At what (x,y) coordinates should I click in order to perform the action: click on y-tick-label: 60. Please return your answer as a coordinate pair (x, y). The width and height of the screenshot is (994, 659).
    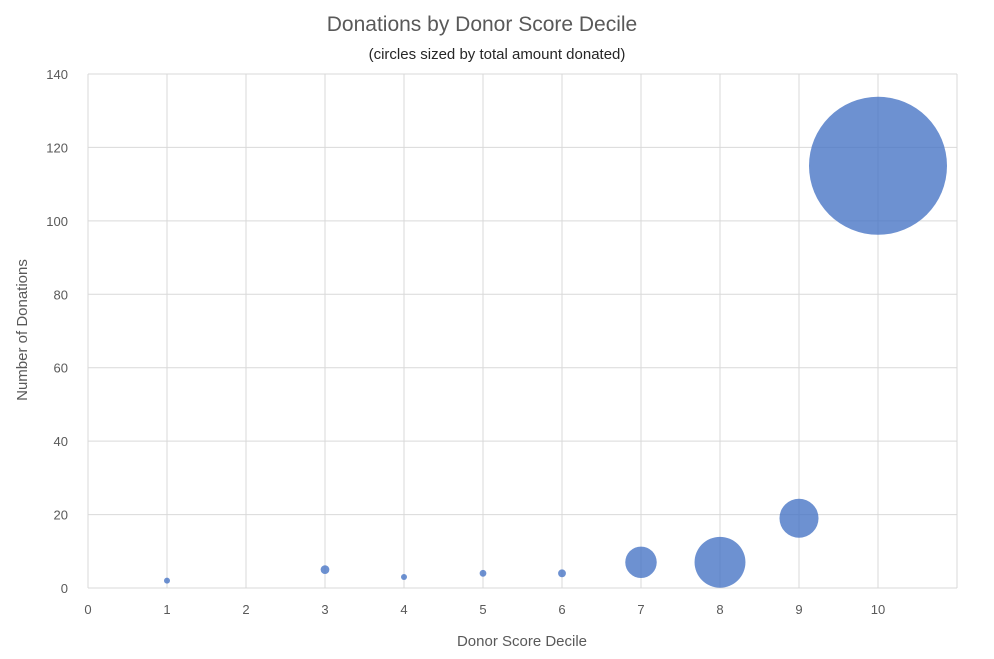
    Looking at the image, I should click on (61, 368).